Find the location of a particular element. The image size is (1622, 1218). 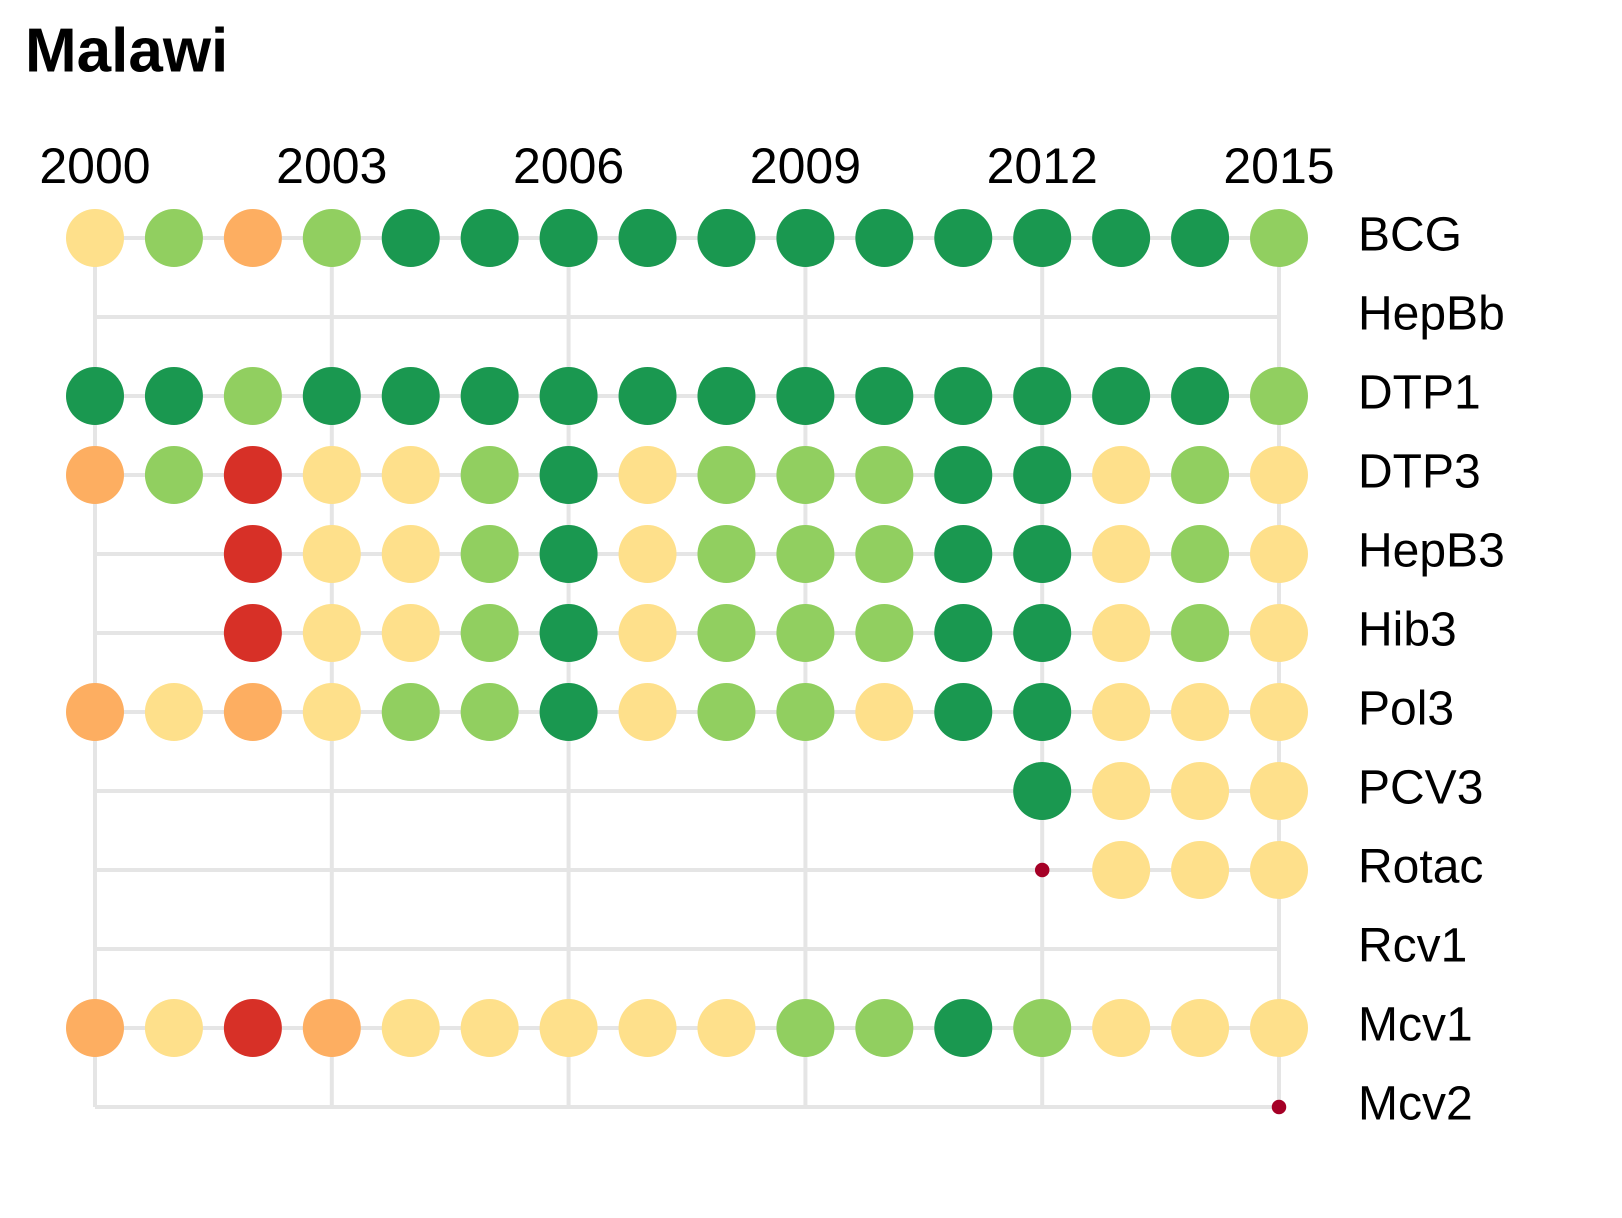

row-label: Mcv1 is located at coordinates (1415, 1025).